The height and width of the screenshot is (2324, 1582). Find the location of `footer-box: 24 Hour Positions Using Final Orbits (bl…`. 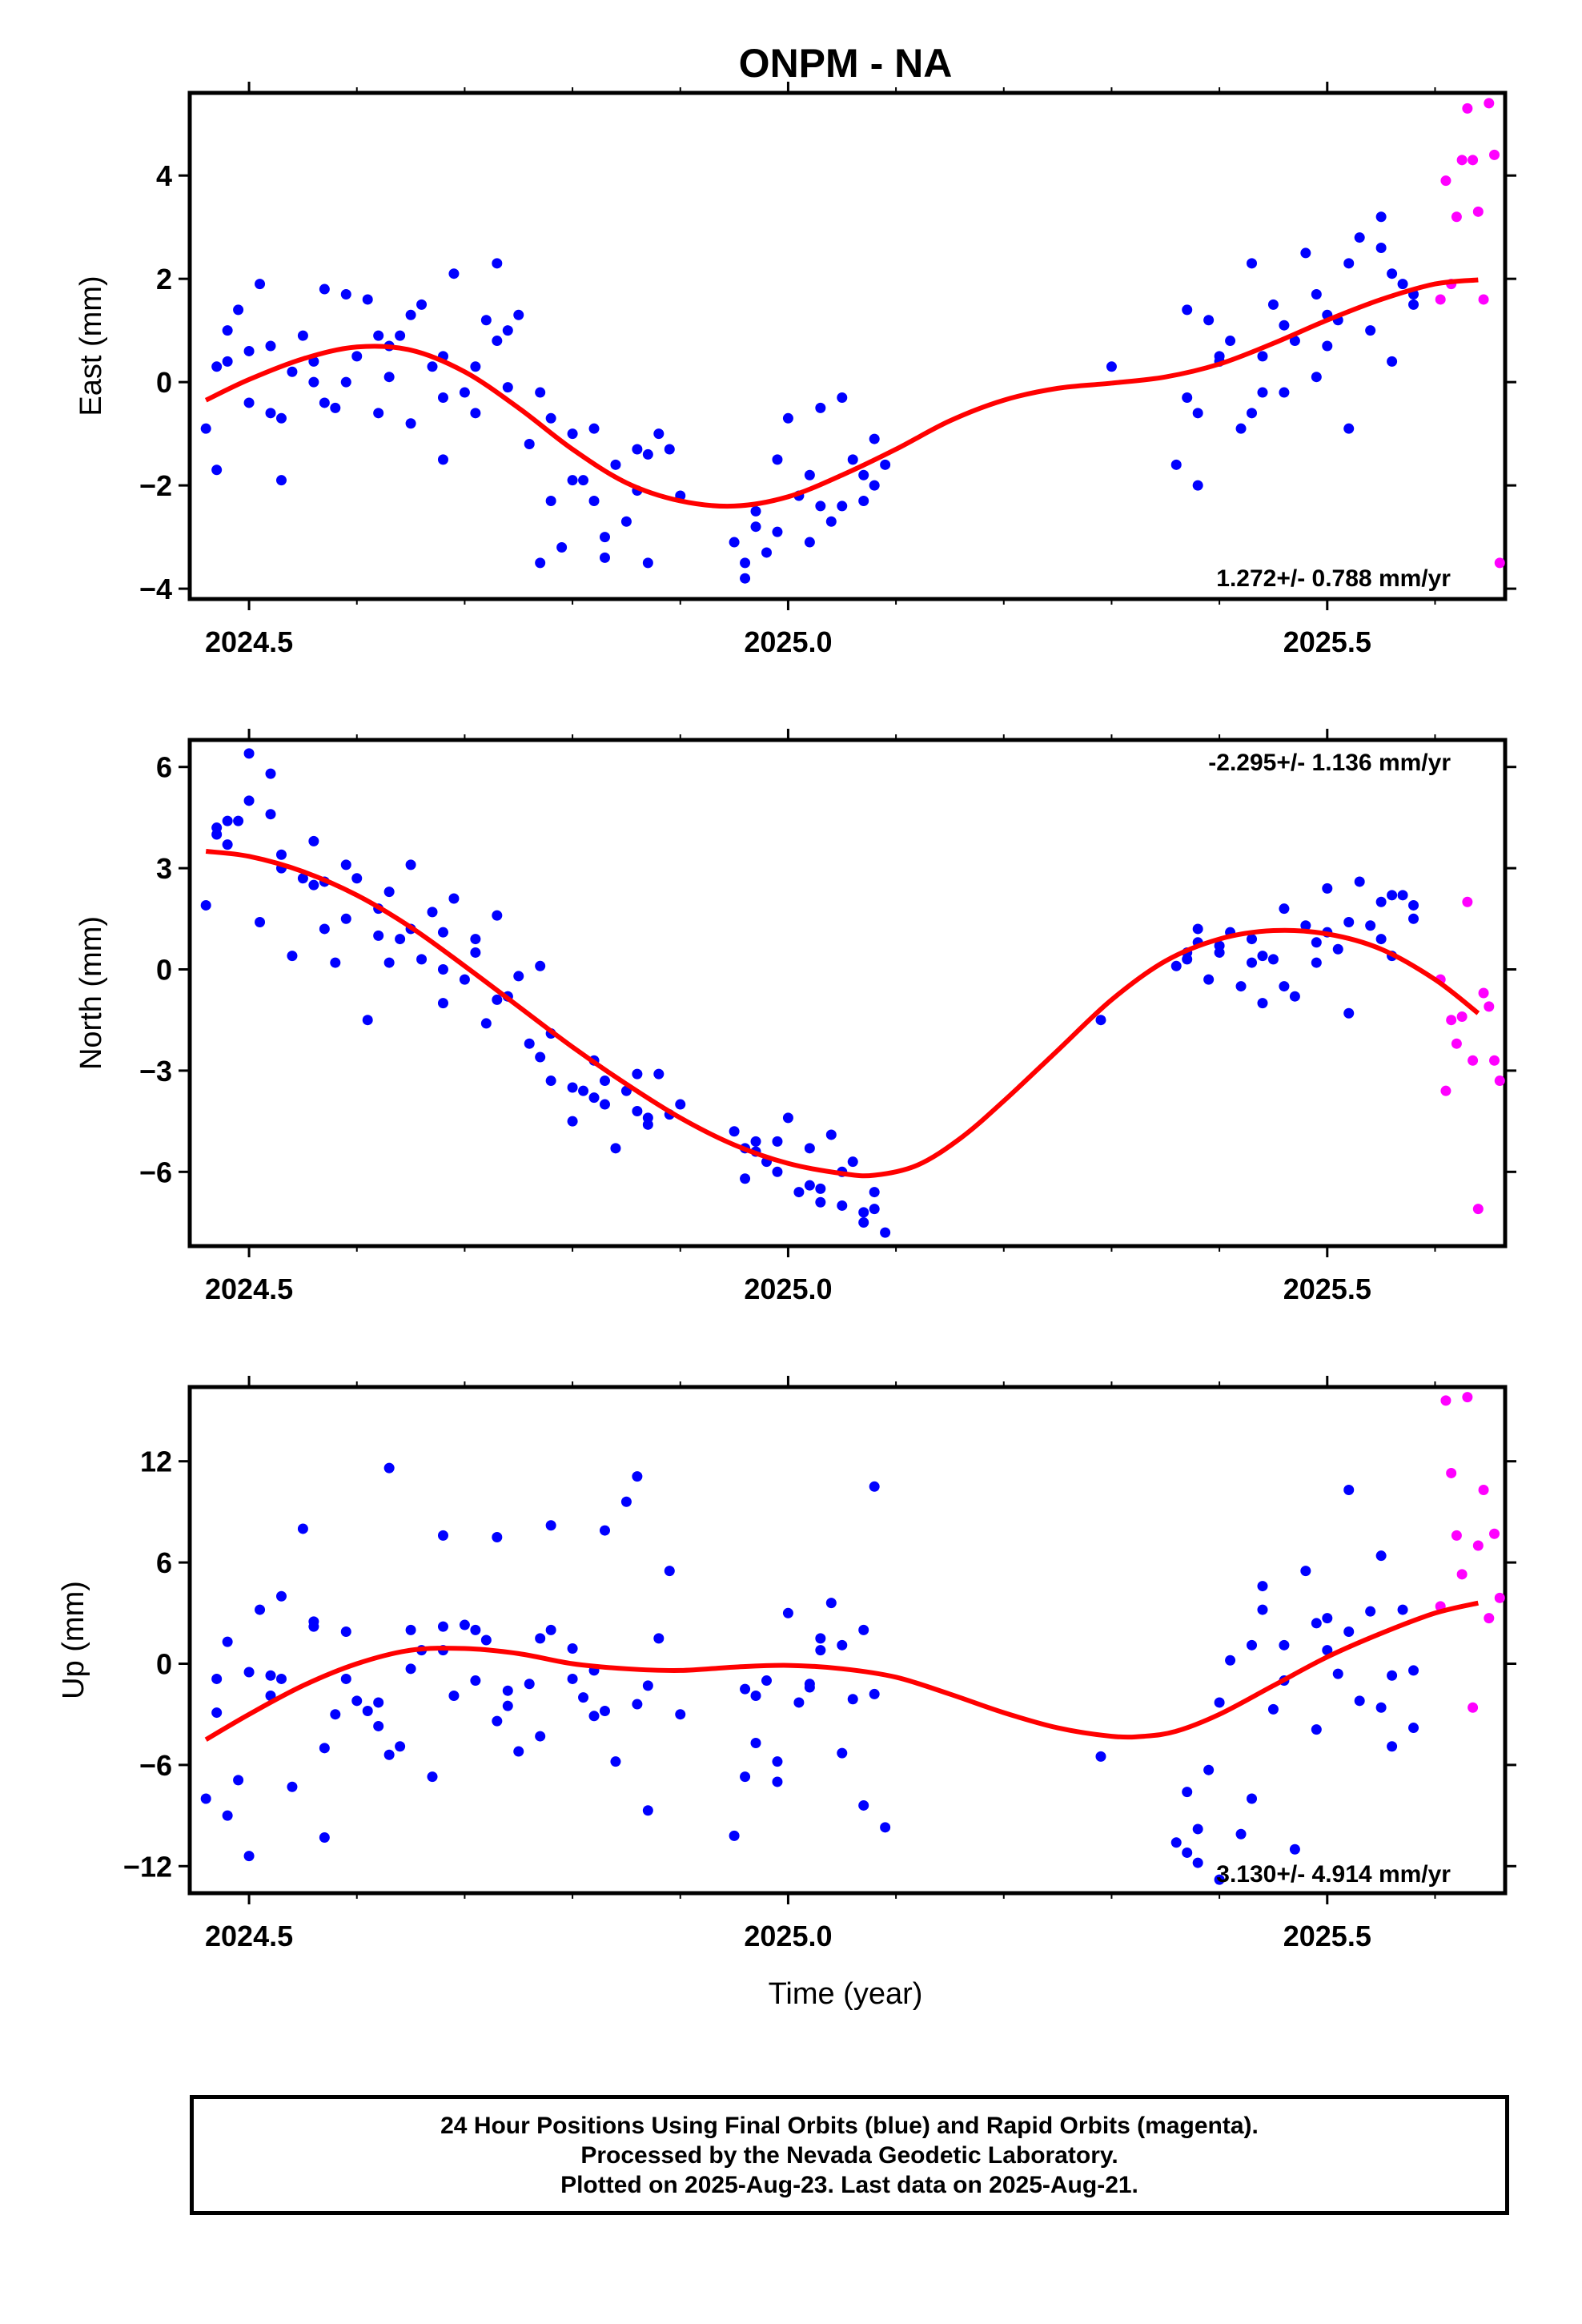

footer-box: 24 Hour Positions Using Final Orbits (bl… is located at coordinates (849, 2155).